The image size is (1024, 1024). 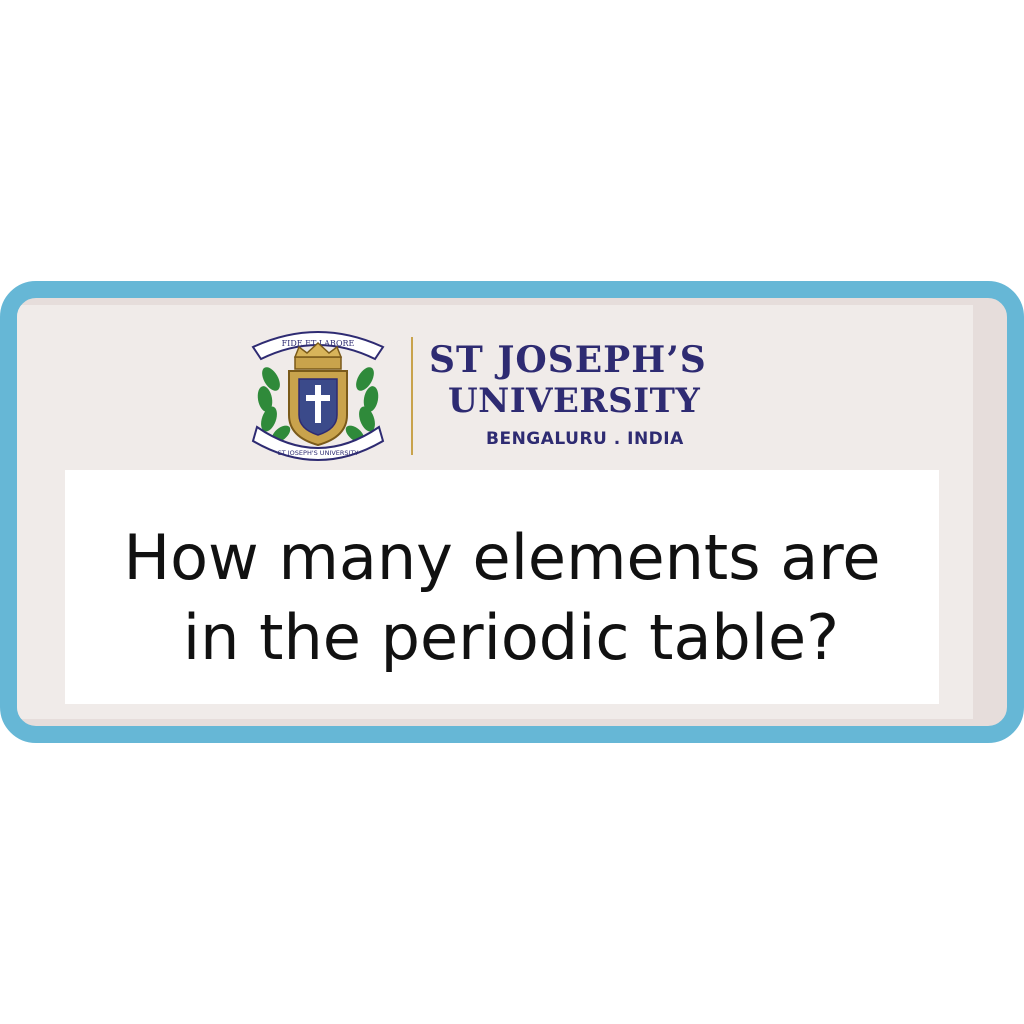 What do you see at coordinates (502, 557) in the screenshot?
I see `question-line1: How many elements are` at bounding box center [502, 557].